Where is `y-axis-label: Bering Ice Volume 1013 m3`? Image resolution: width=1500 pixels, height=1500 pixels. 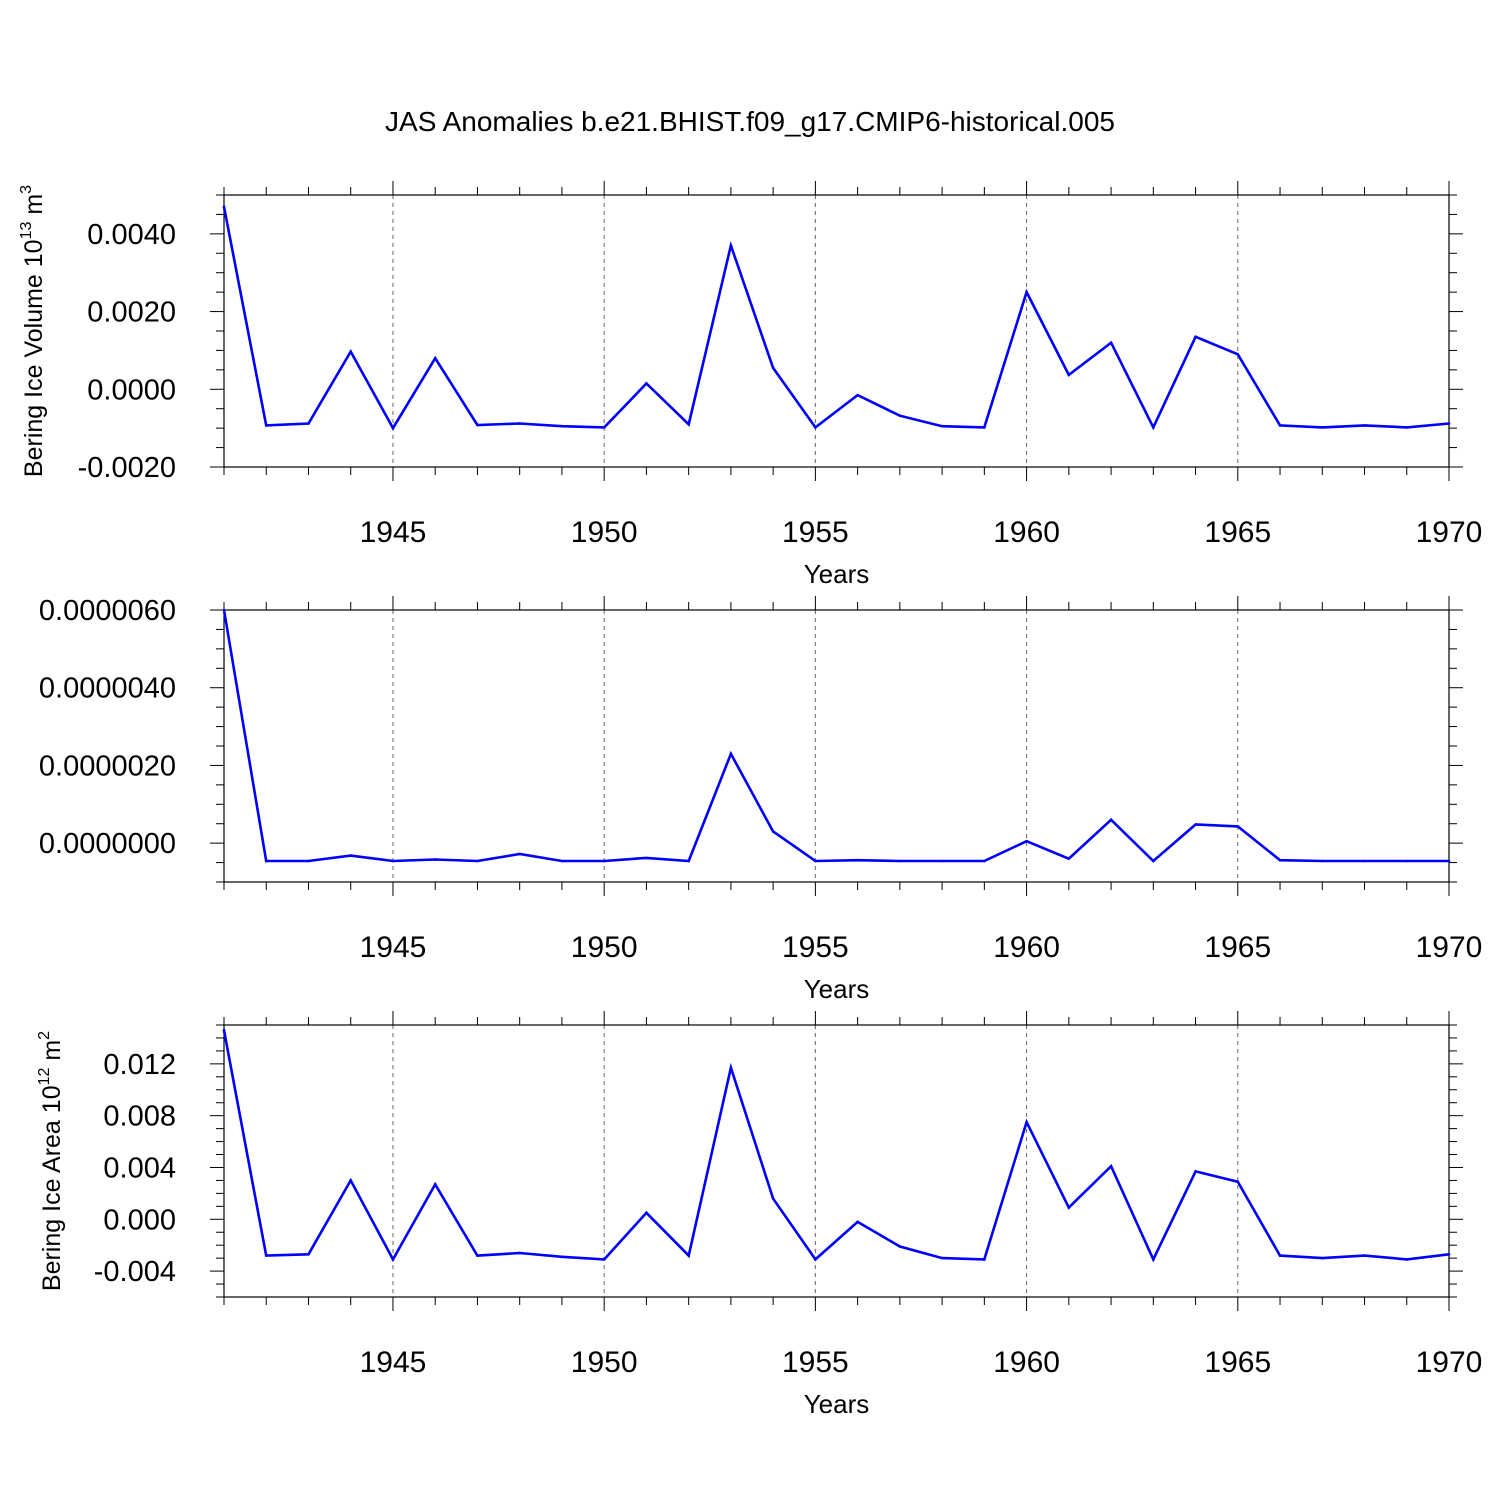
y-axis-label: Bering Ice Volume 1013 m3 is located at coordinates (33, 331).